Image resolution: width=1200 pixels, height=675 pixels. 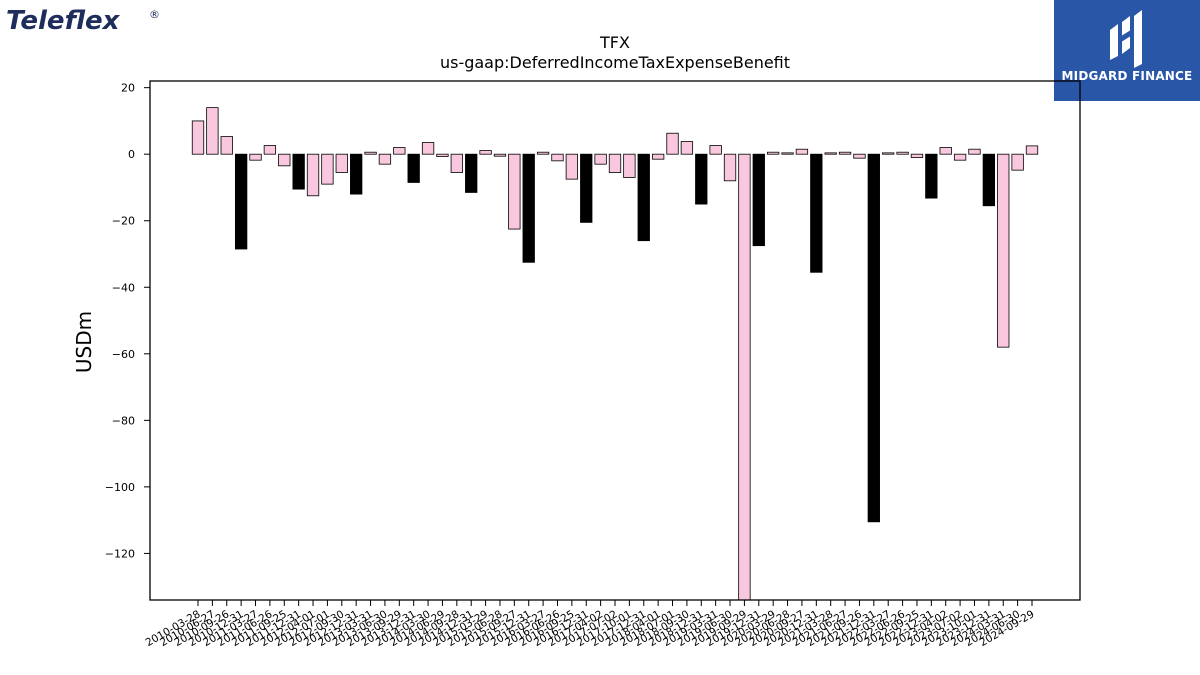 What do you see at coordinates (123, 221) in the screenshot?
I see `y-tick-label: −20` at bounding box center [123, 221].